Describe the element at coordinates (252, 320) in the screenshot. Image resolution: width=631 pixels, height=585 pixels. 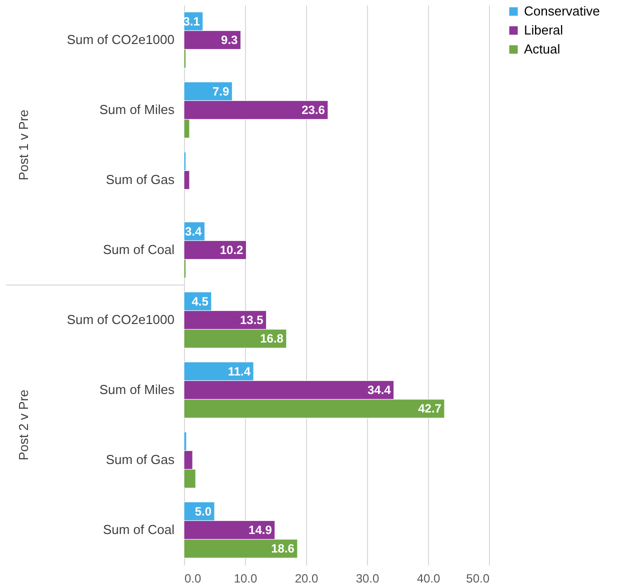
I see `data-label: 13.5` at that location.